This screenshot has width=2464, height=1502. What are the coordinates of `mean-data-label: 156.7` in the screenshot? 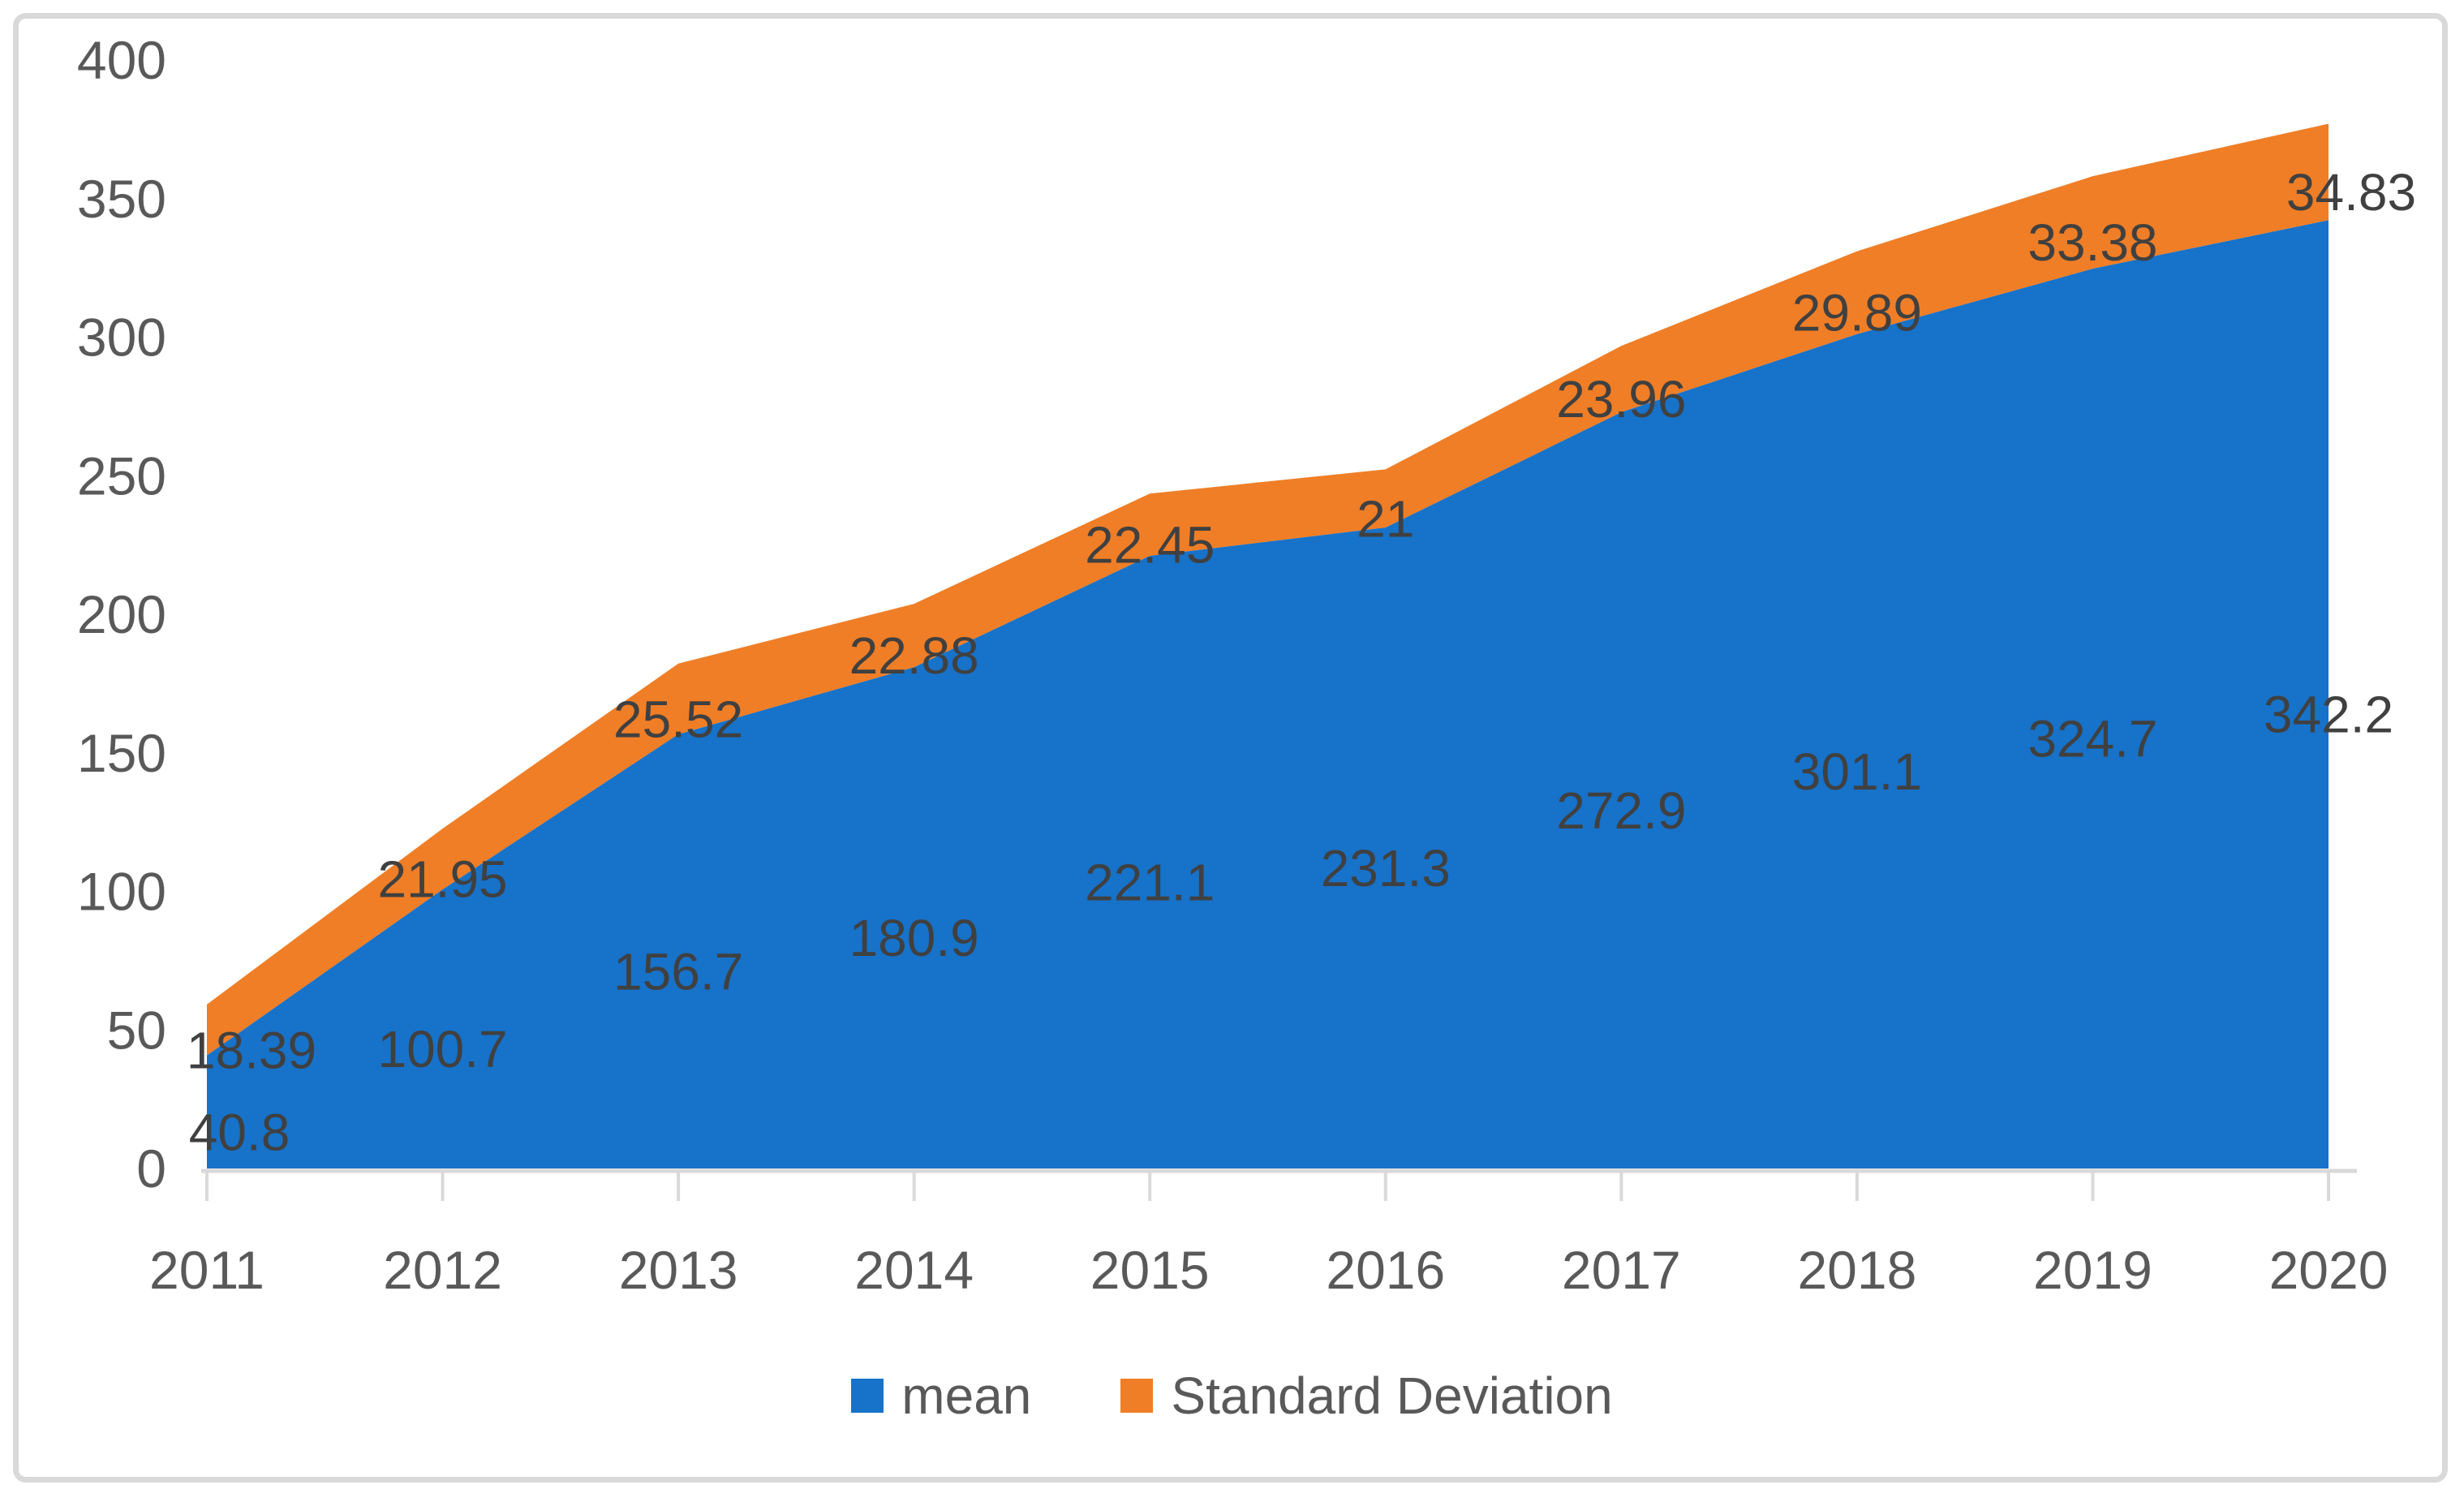 It's located at (678, 972).